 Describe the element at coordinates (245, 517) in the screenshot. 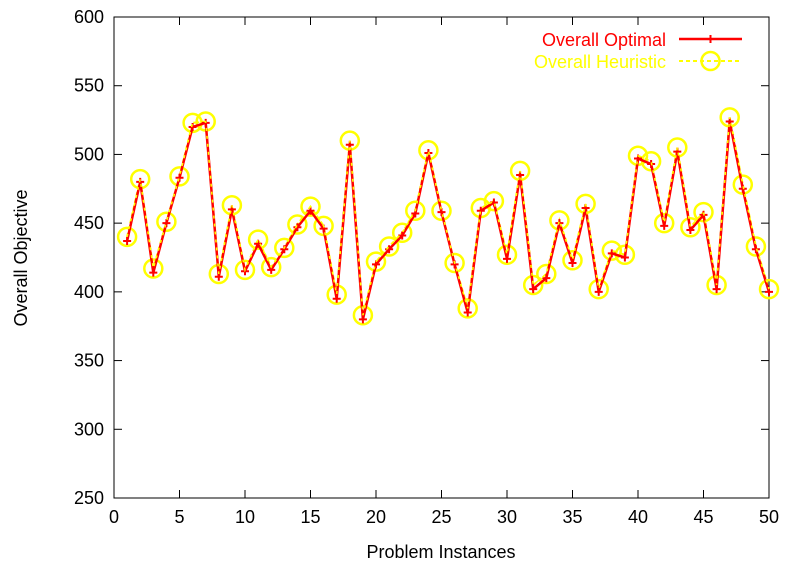

I see `x-tick-label: 10` at that location.